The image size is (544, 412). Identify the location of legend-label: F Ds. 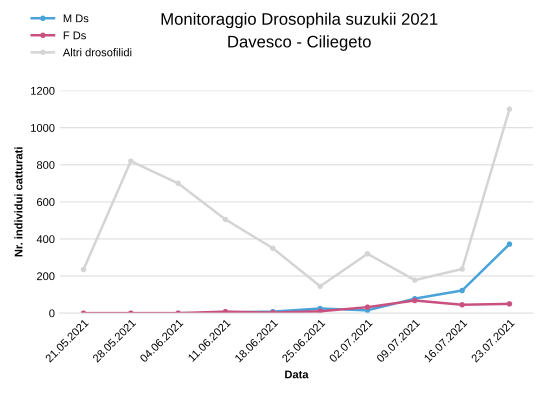
(75, 36).